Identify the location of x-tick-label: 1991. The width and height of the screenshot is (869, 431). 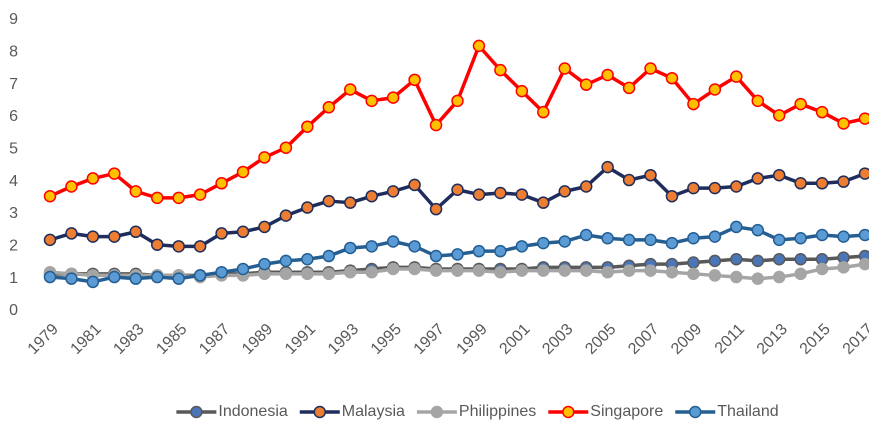
(300, 339).